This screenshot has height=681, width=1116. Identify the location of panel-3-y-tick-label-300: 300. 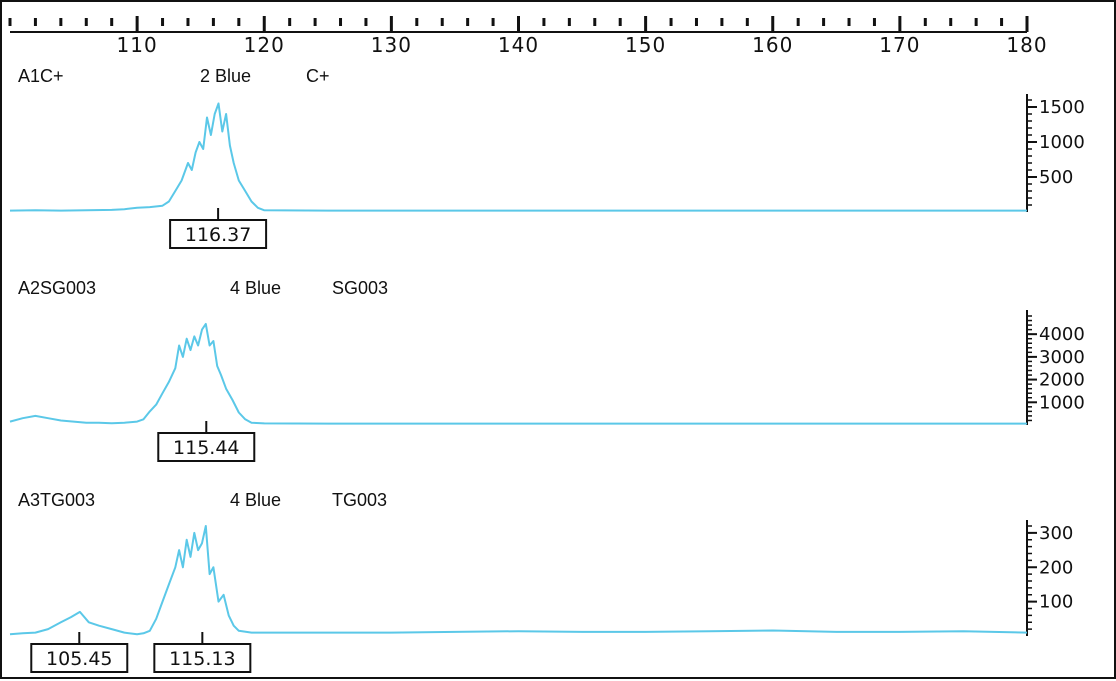
(1056, 533).